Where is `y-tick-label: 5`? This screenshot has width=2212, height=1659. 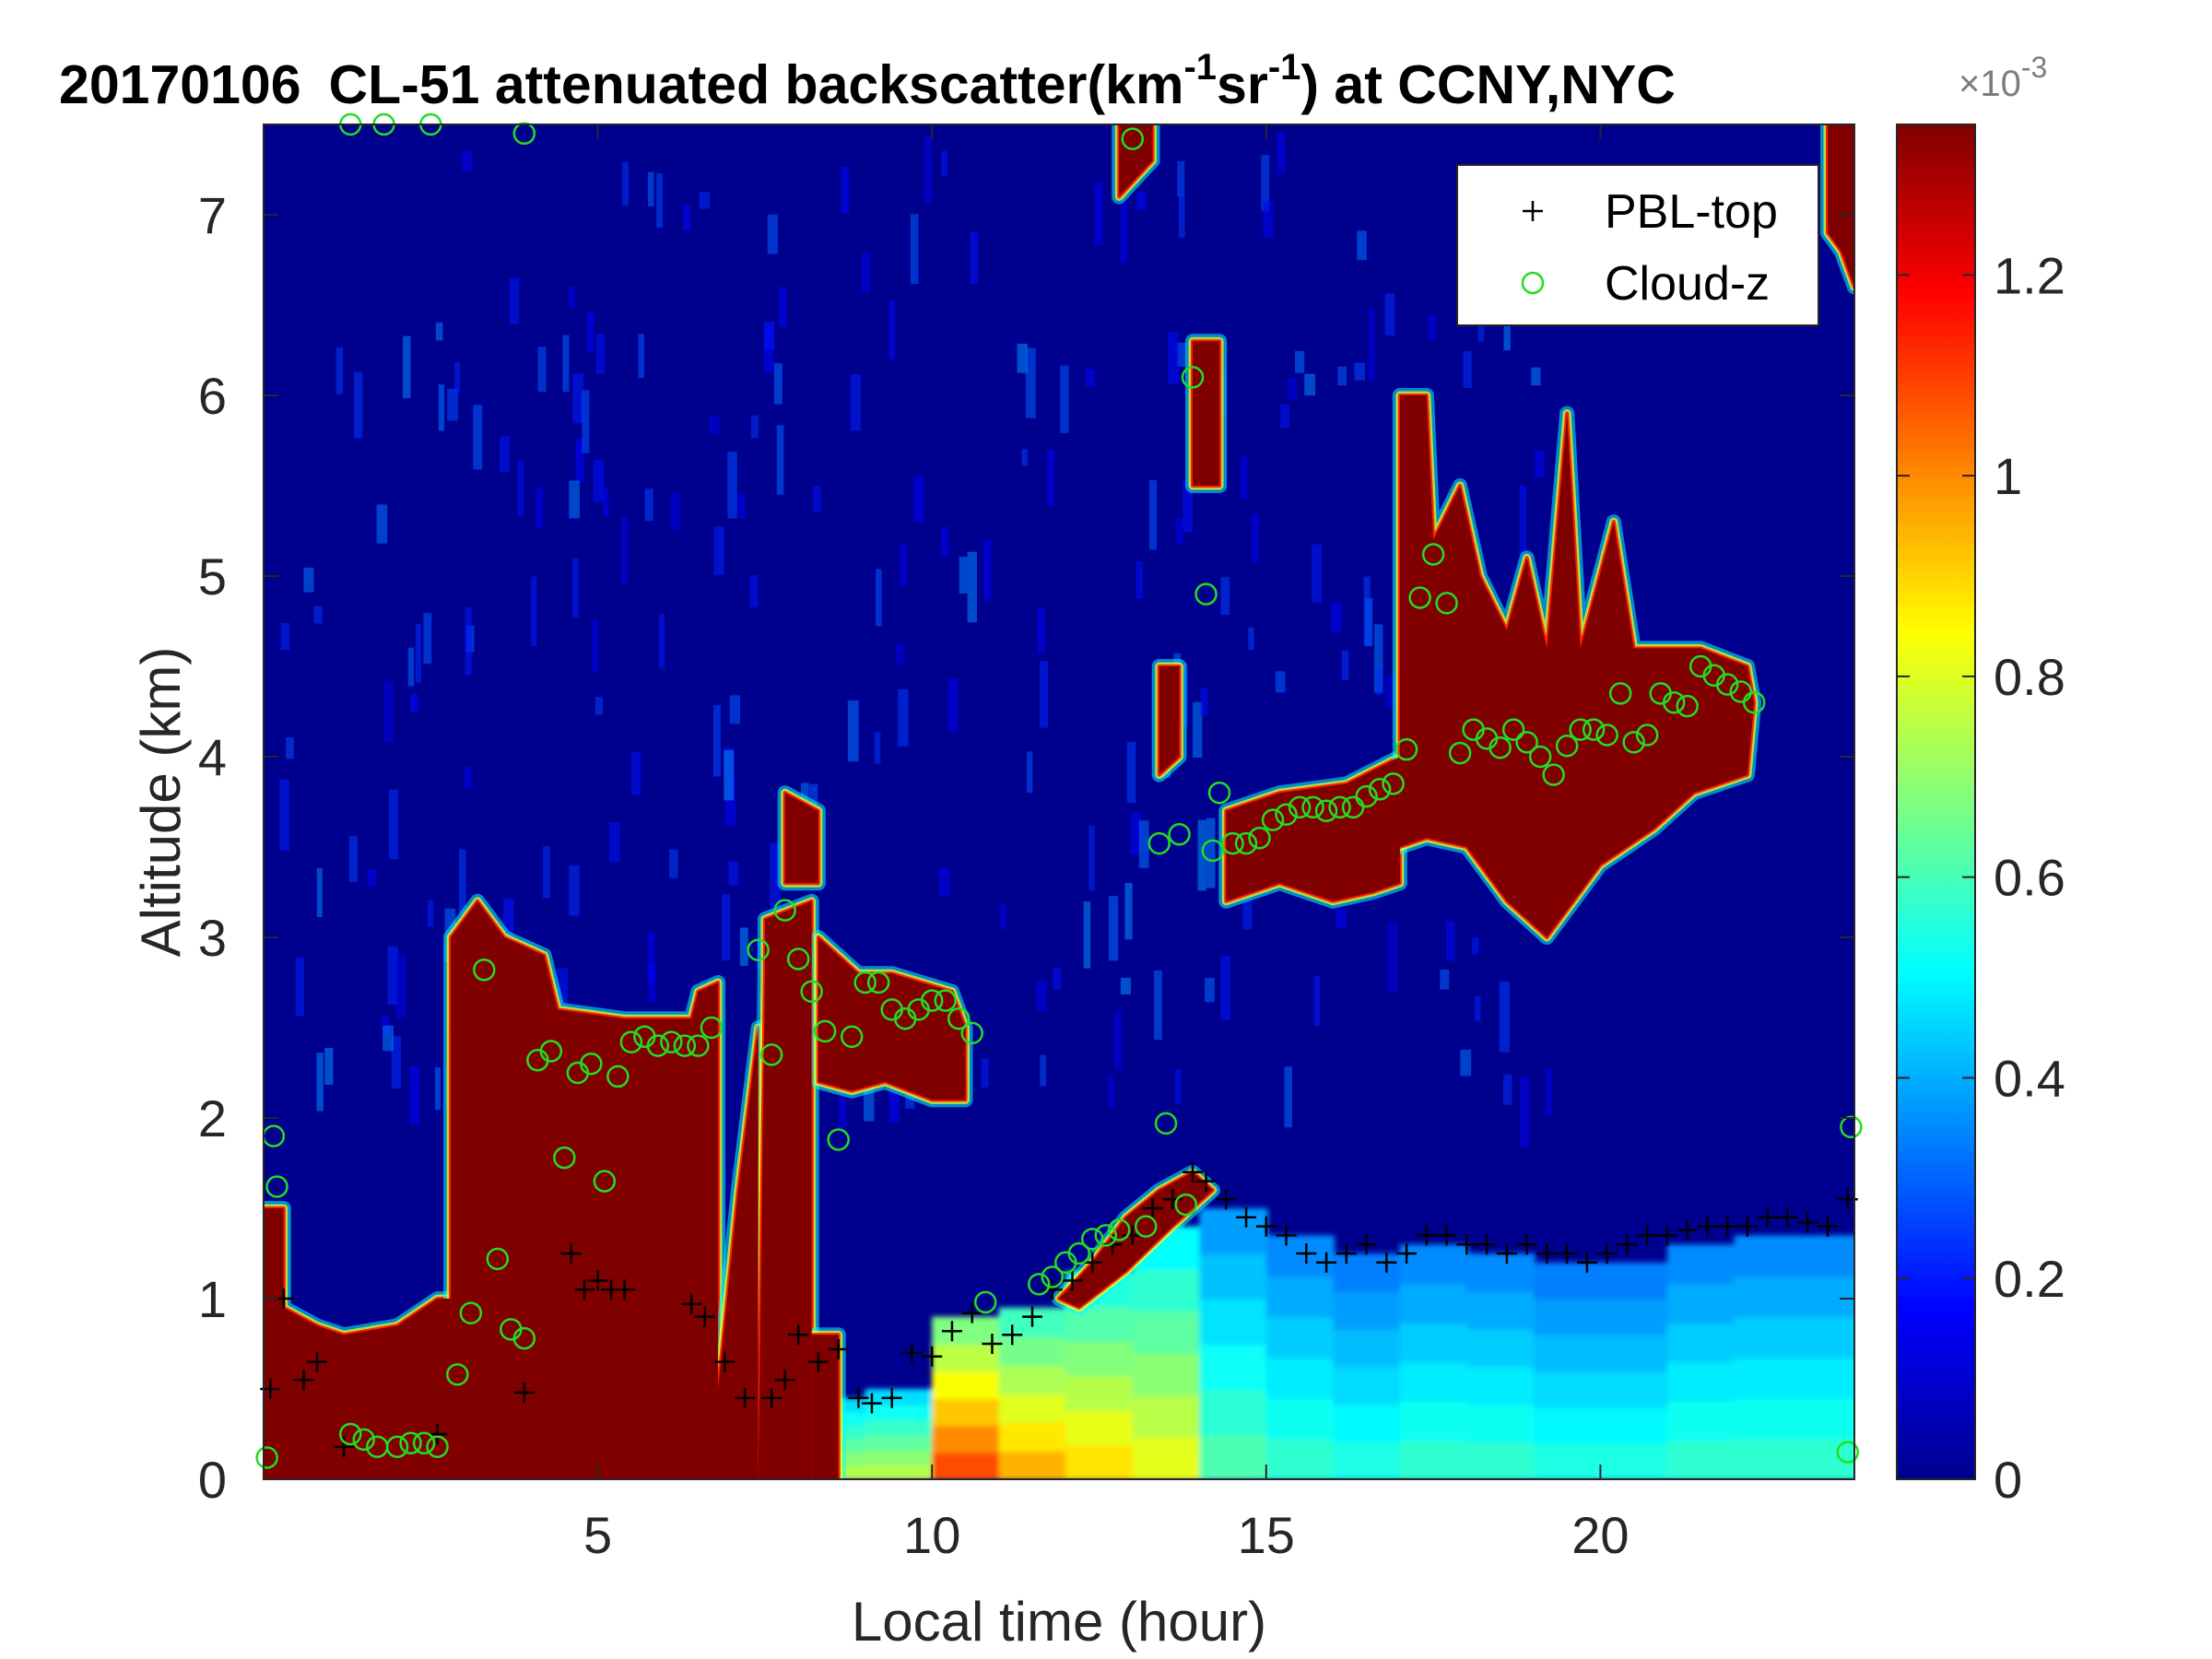
y-tick-label: 5 is located at coordinates (212, 576).